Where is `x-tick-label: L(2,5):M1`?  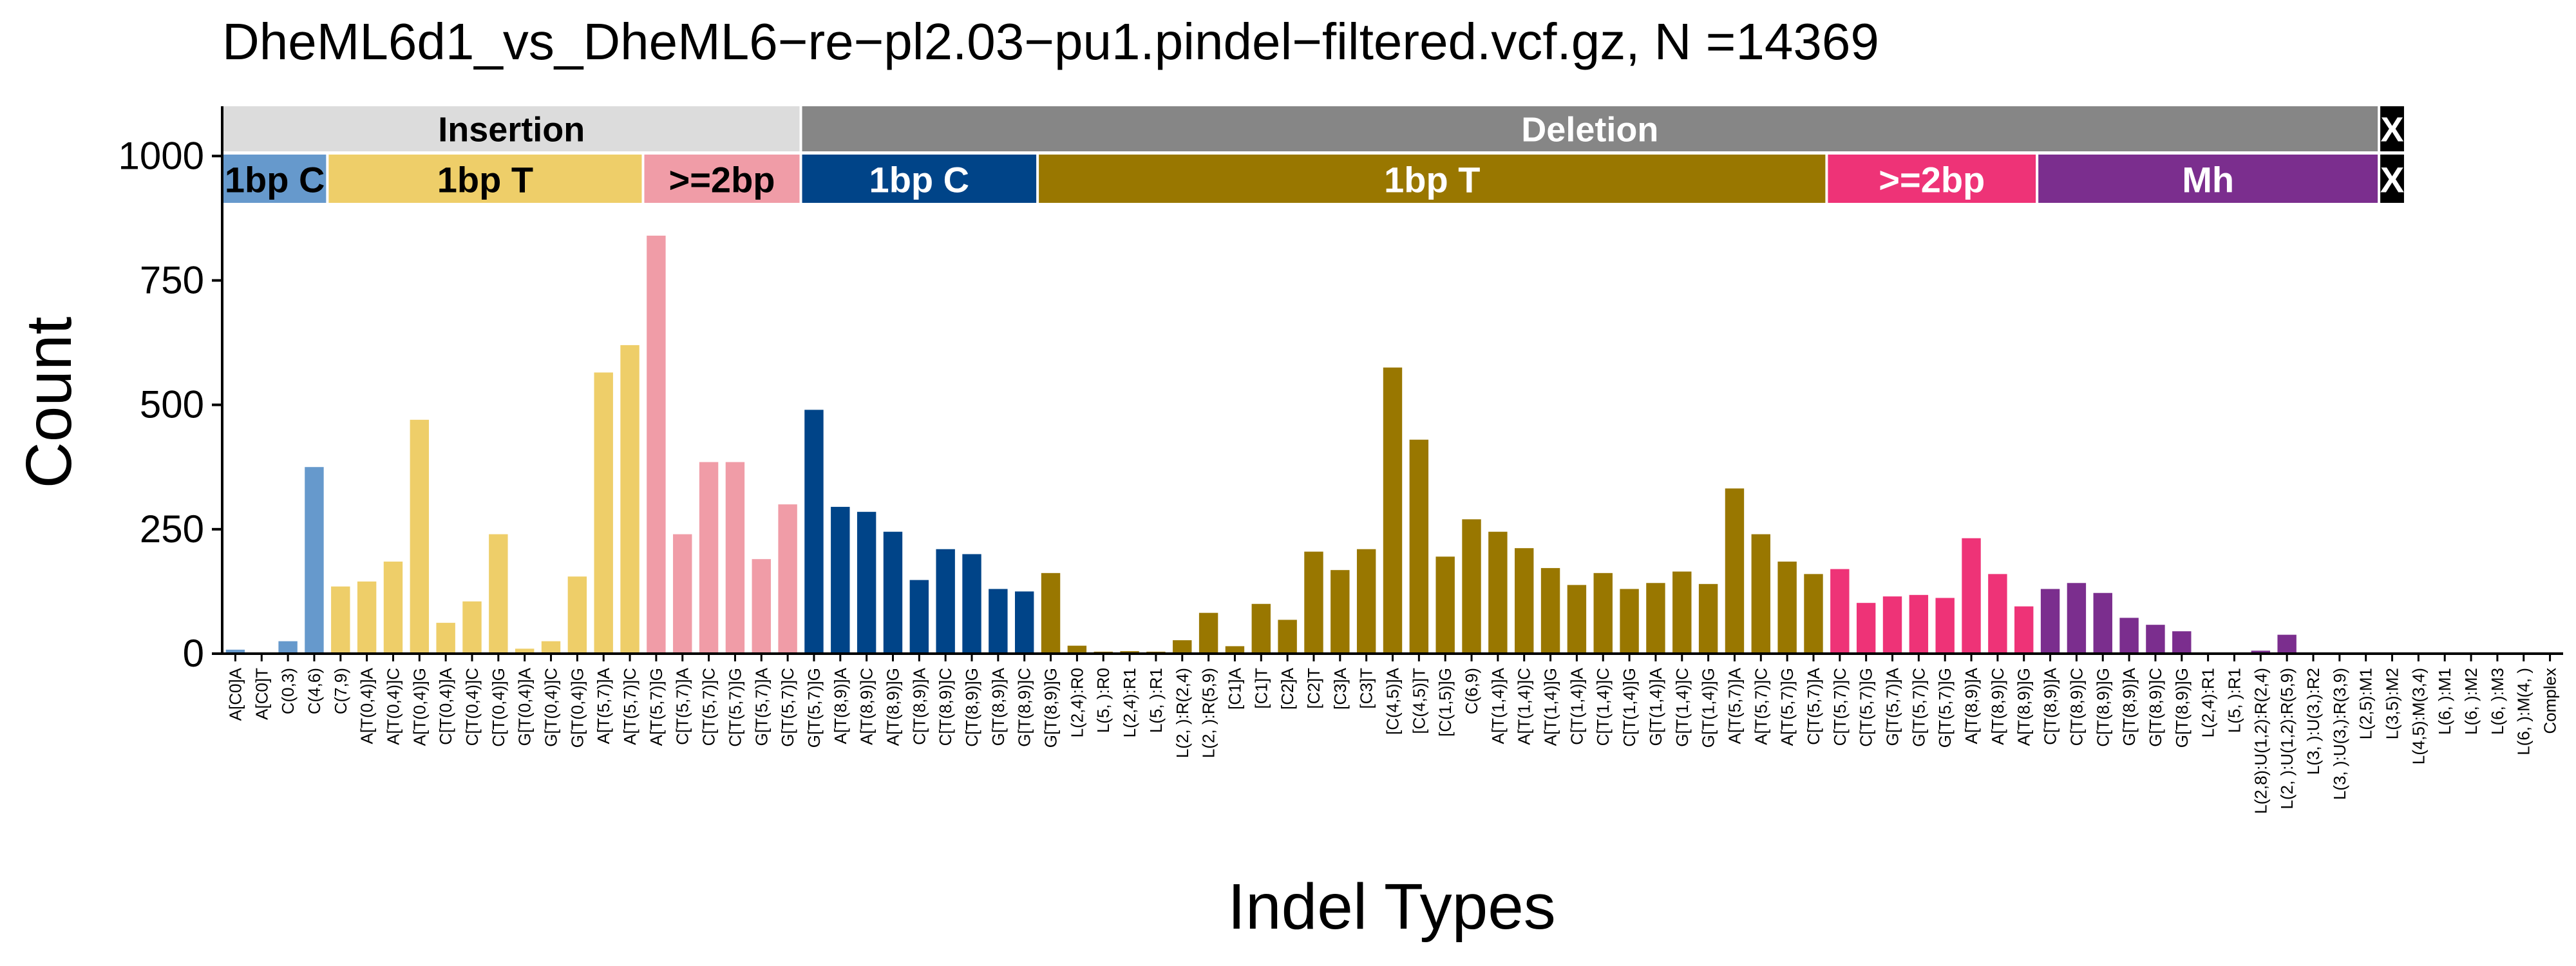
x-tick-label: L(2,5):M1 is located at coordinates (2366, 703).